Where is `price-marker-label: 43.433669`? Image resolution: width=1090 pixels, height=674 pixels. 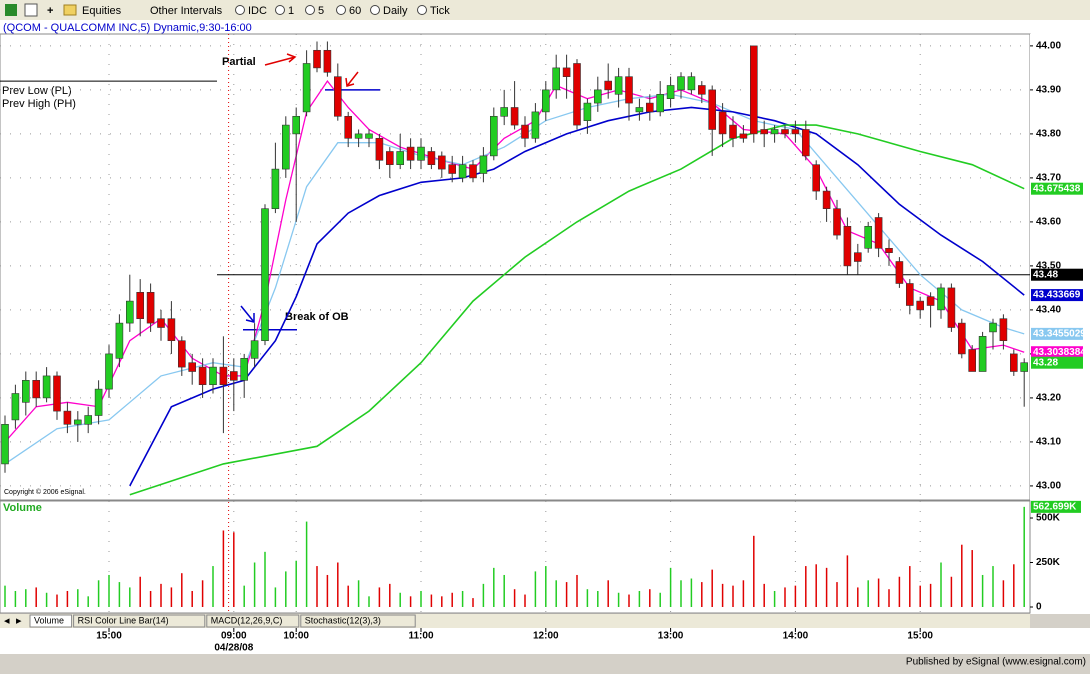 price-marker-label: 43.433669 is located at coordinates (1057, 295).